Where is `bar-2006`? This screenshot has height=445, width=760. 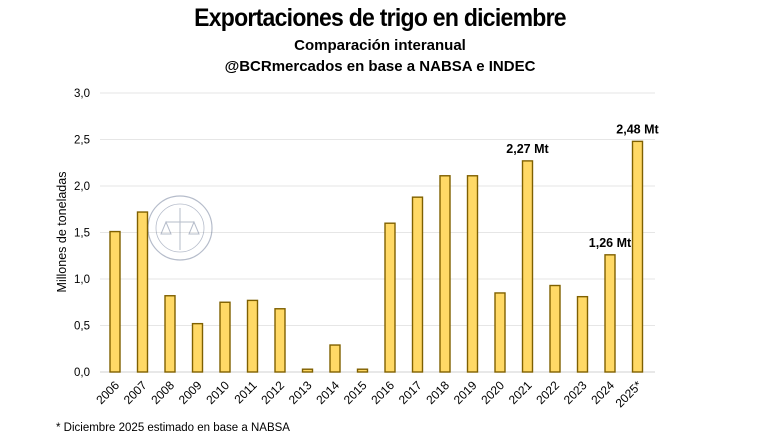
bar-2006 is located at coordinates (115, 301).